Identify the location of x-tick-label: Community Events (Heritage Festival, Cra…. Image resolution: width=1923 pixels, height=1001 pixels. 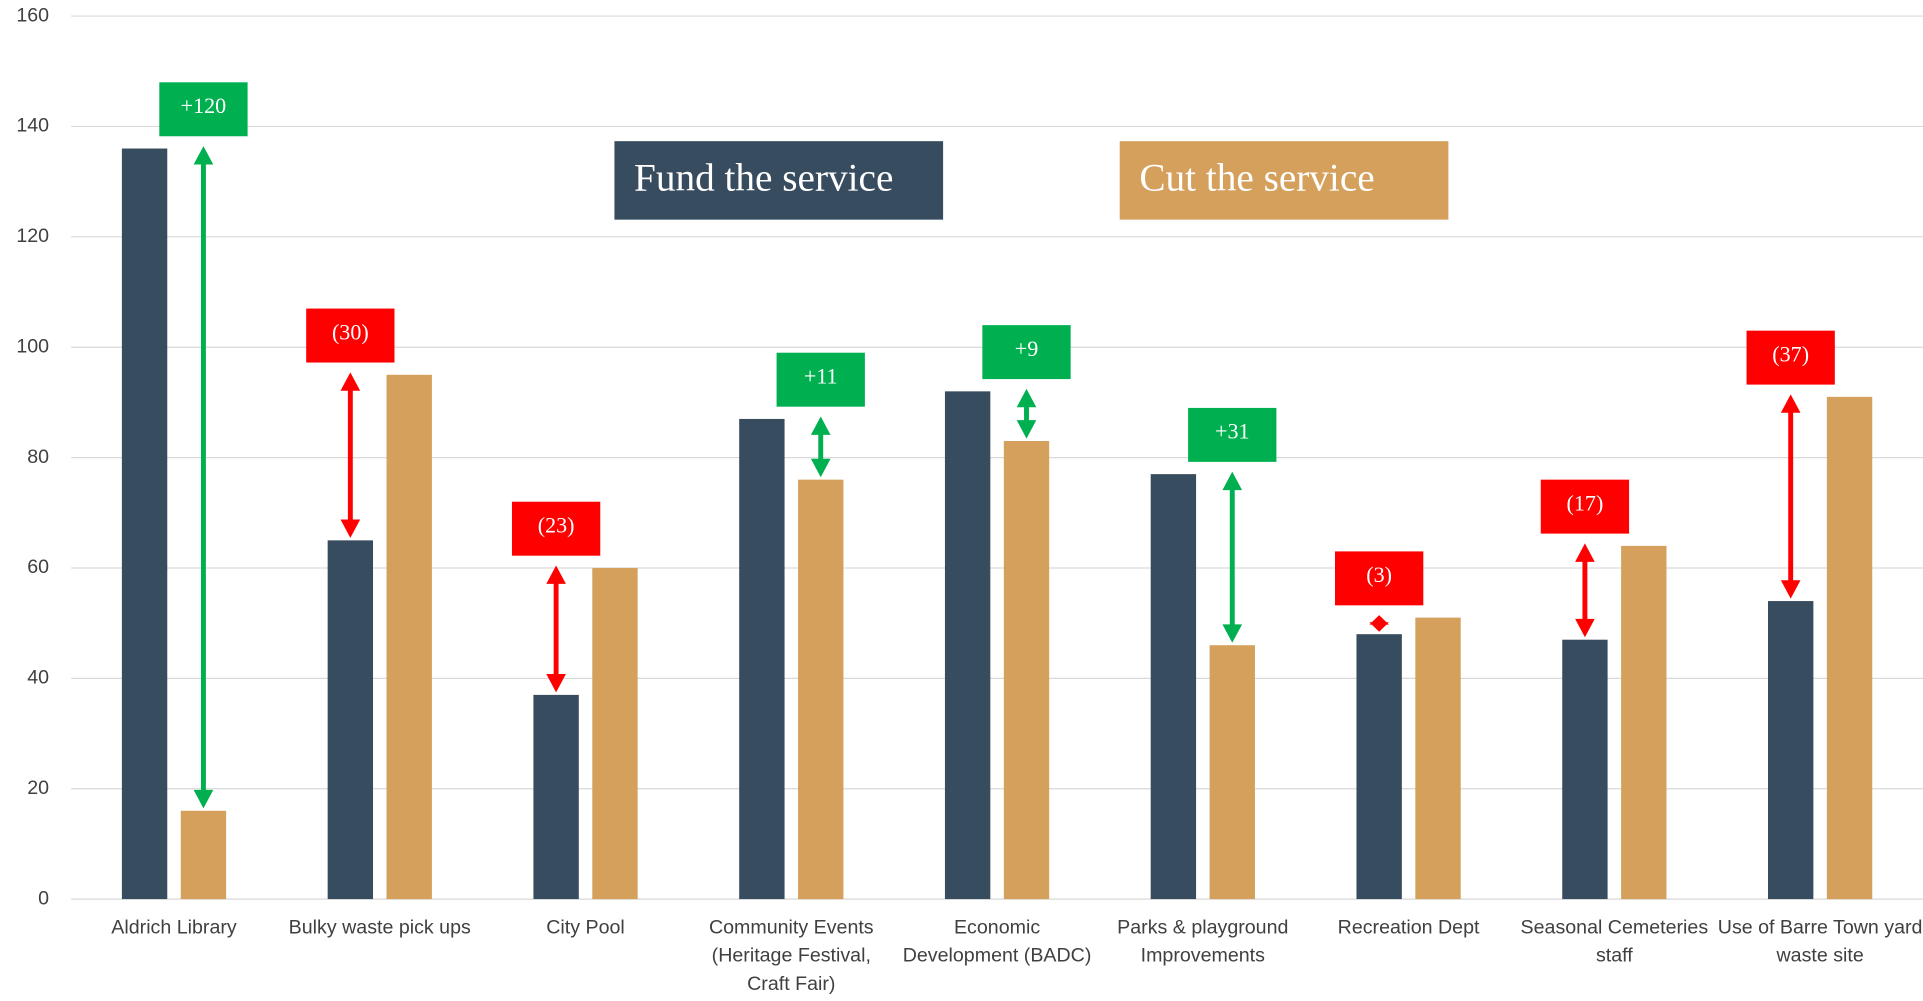
(791, 956).